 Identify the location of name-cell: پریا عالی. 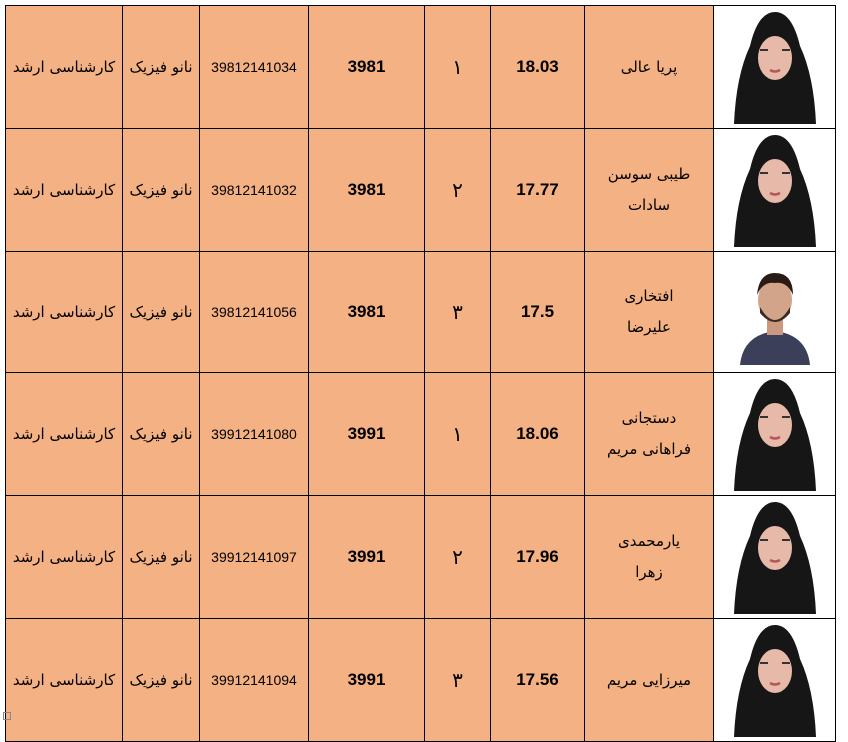
(649, 67).